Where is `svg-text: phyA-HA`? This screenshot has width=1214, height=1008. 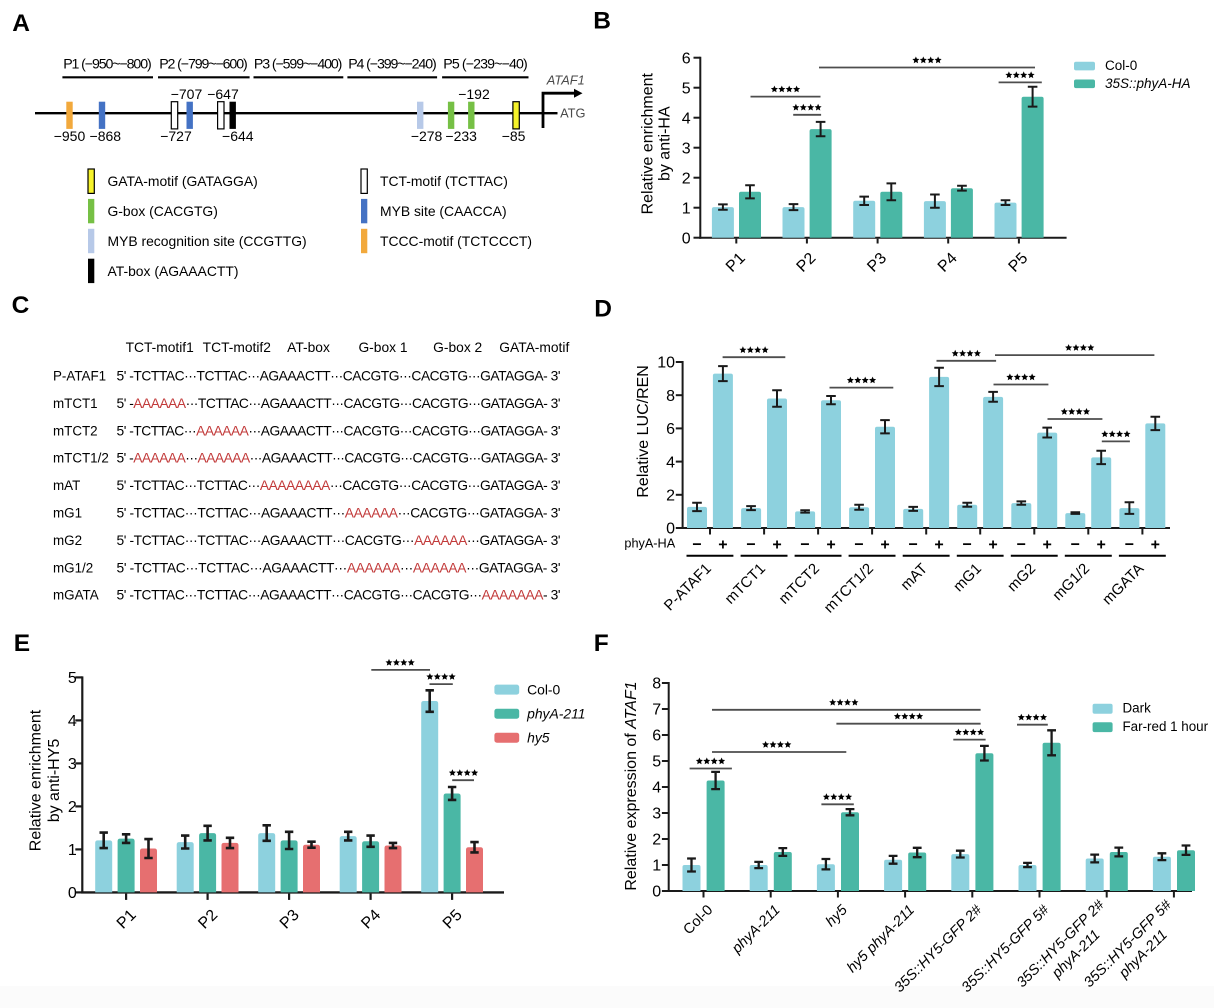 svg-text: phyA-HA is located at coordinates (649, 544).